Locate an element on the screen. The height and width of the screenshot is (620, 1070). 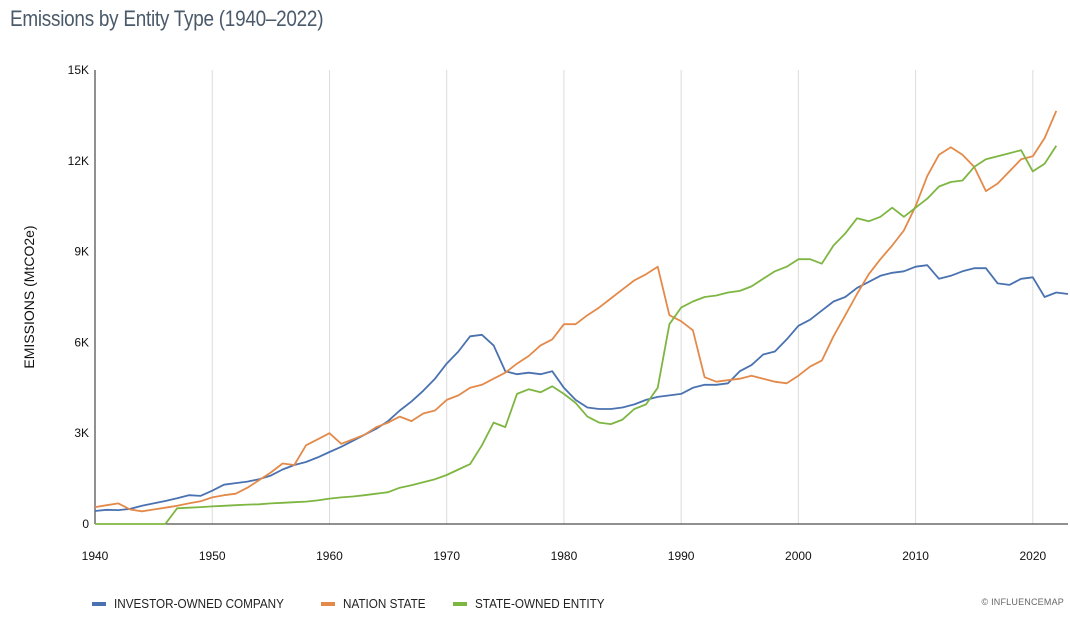
legend-swatch-investor is located at coordinates (99, 603).